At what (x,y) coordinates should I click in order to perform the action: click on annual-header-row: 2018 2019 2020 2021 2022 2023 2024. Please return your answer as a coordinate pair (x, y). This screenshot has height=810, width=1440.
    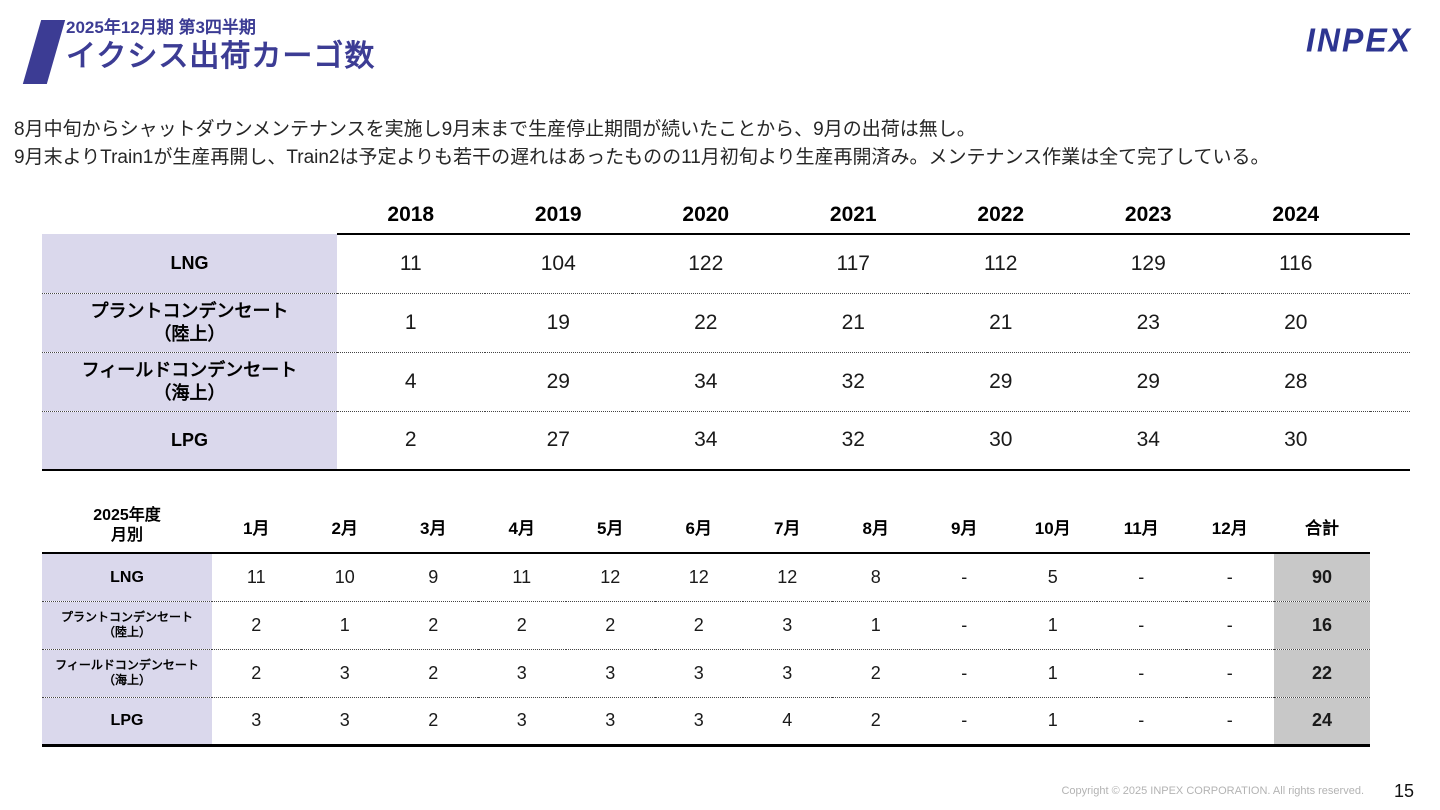
    Looking at the image, I should click on (726, 215).